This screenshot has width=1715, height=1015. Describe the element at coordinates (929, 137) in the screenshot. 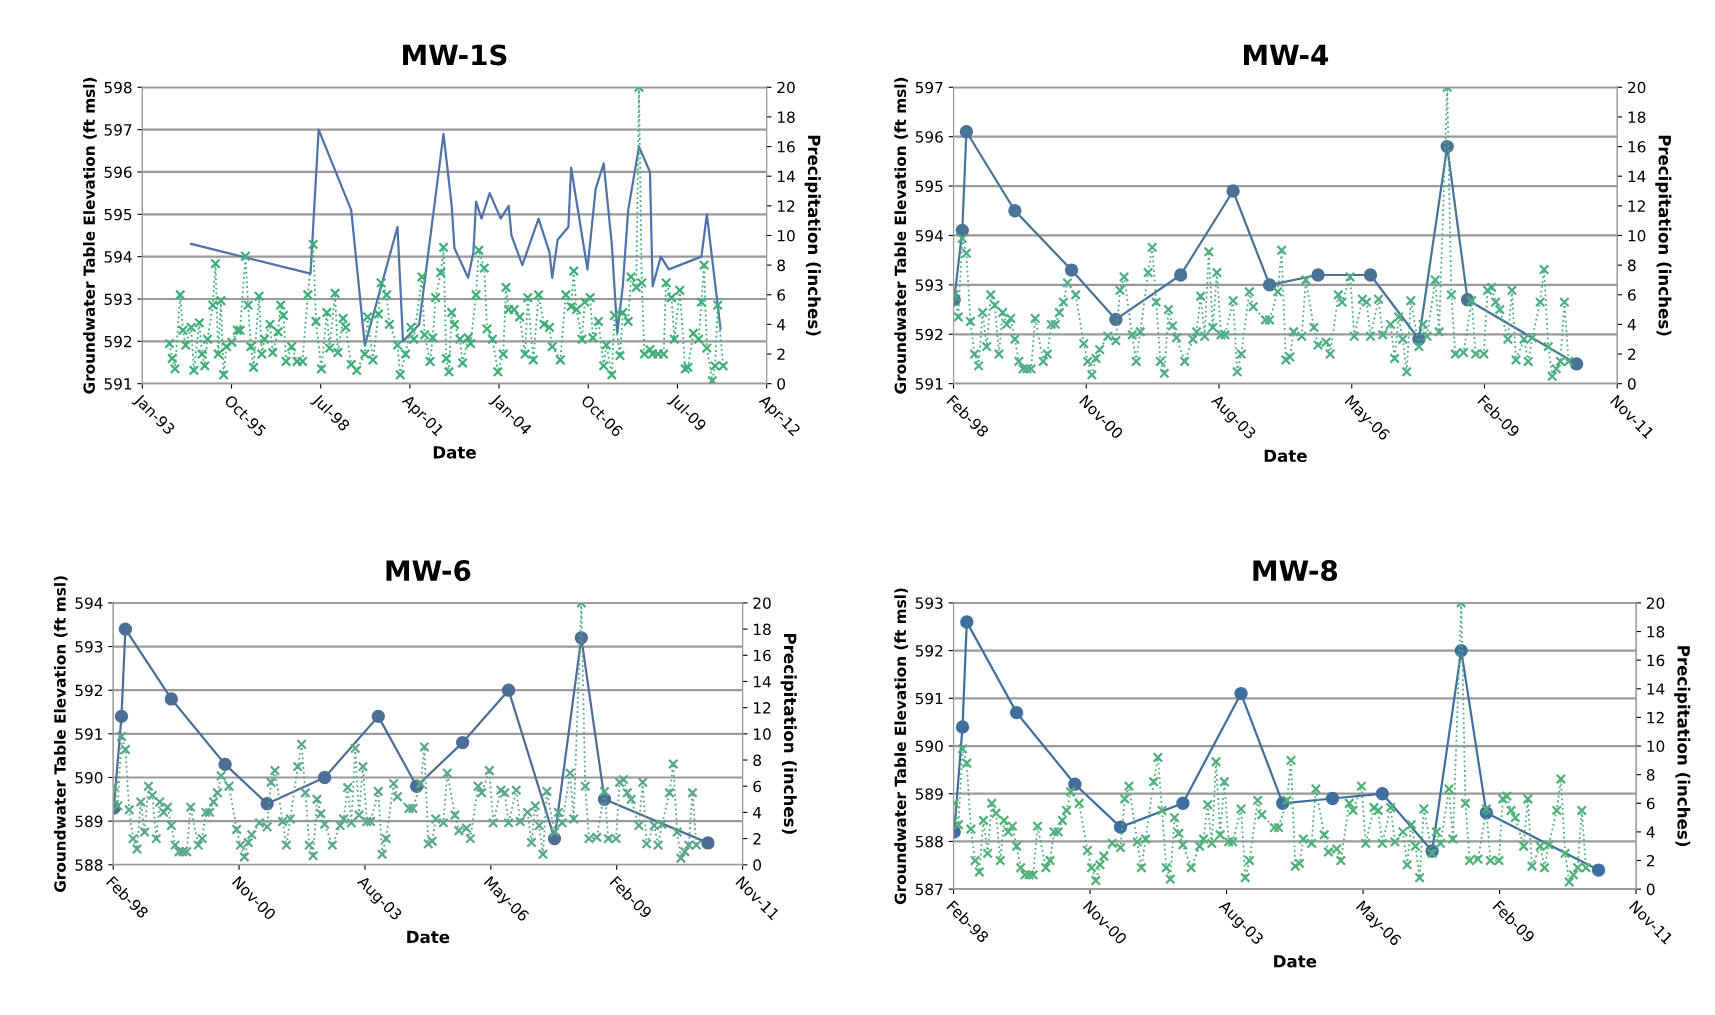

I see `y-tick-label: 596` at that location.